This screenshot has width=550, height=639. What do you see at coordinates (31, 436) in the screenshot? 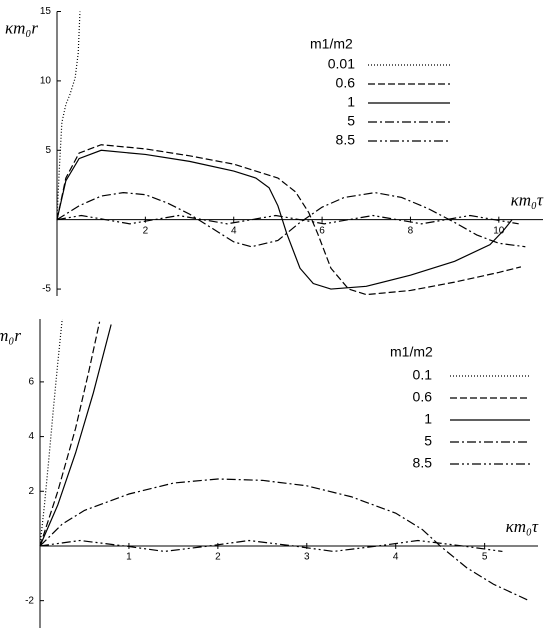
I see `y-tick-label: 4` at bounding box center [31, 436].